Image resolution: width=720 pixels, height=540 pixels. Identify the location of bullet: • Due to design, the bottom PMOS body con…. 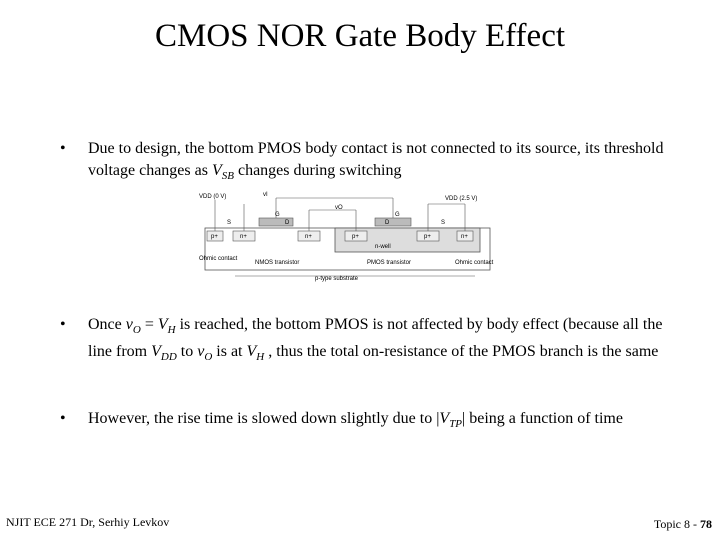
(365, 162).